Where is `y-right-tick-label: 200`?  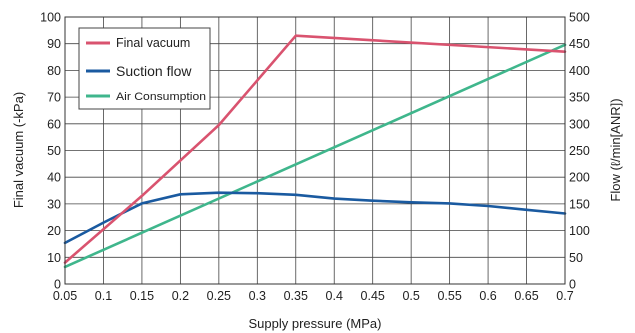 y-right-tick-label: 200 is located at coordinates (579, 178).